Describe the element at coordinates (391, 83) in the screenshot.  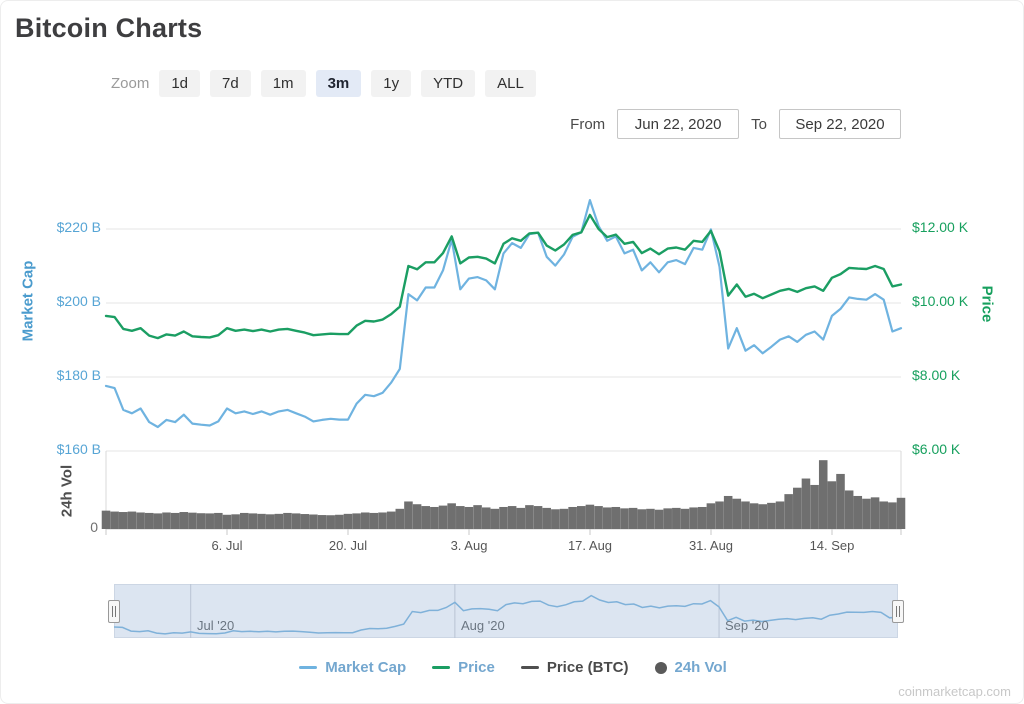
I see `zoom-button-1y: 1y` at that location.